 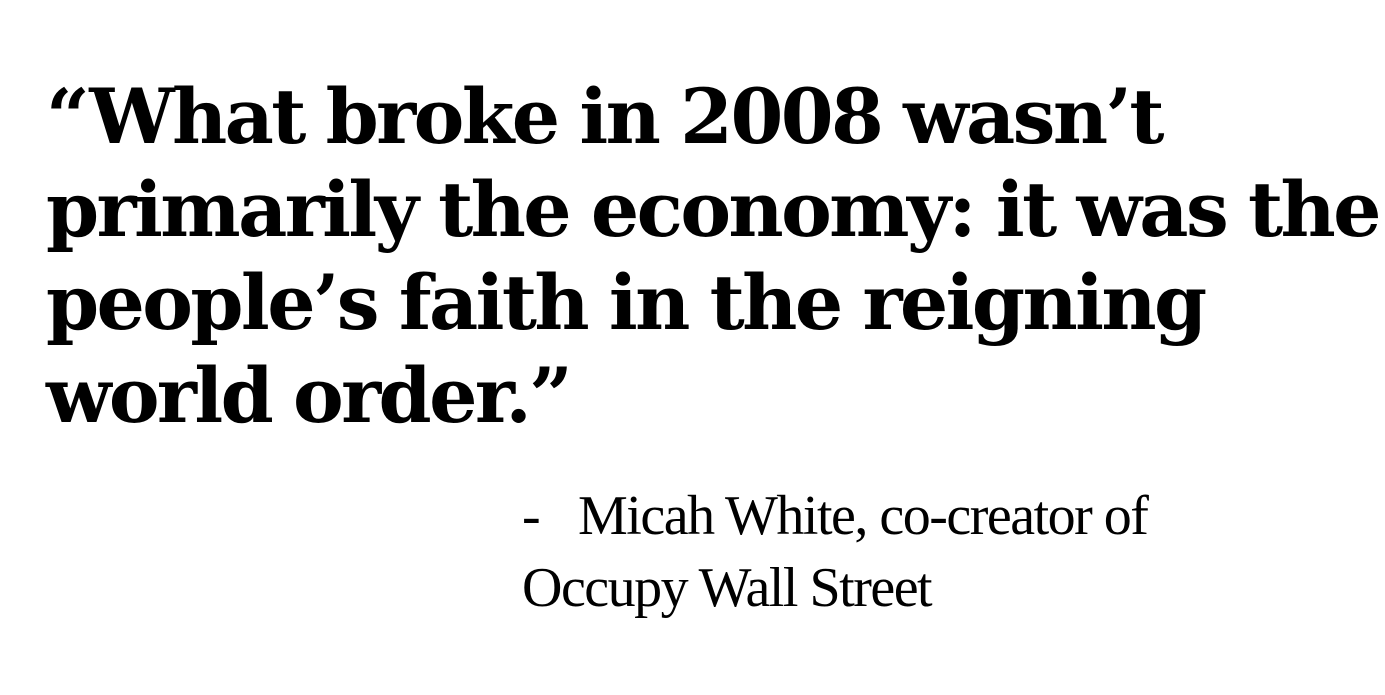 What do you see at coordinates (714, 209) in the screenshot?
I see `quote-line-2: primarily the economy: it was the` at bounding box center [714, 209].